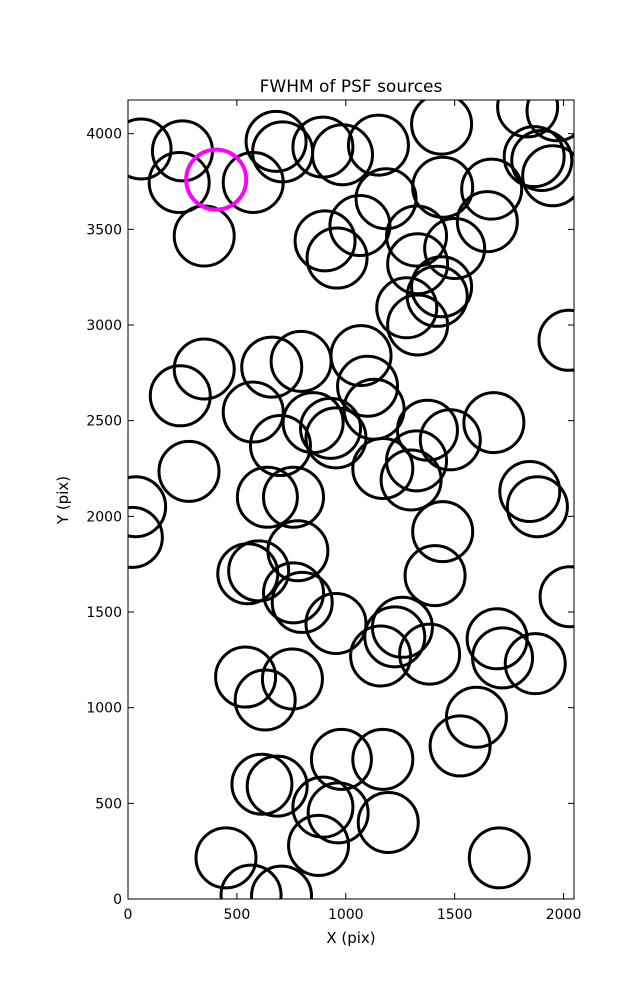 This screenshot has height=1000, width=637. I want to click on x-tick-label: 1500, so click(455, 915).